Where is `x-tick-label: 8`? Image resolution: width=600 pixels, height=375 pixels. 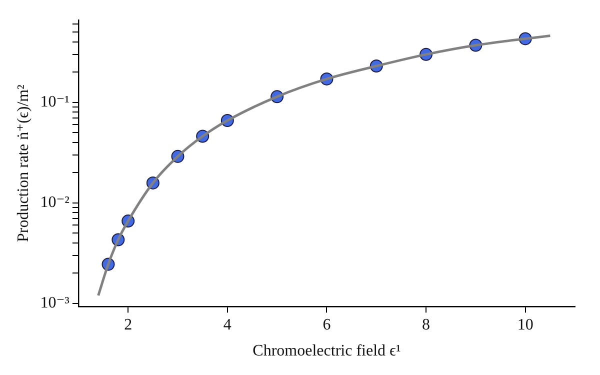 x-tick-label: 8 is located at coordinates (426, 325).